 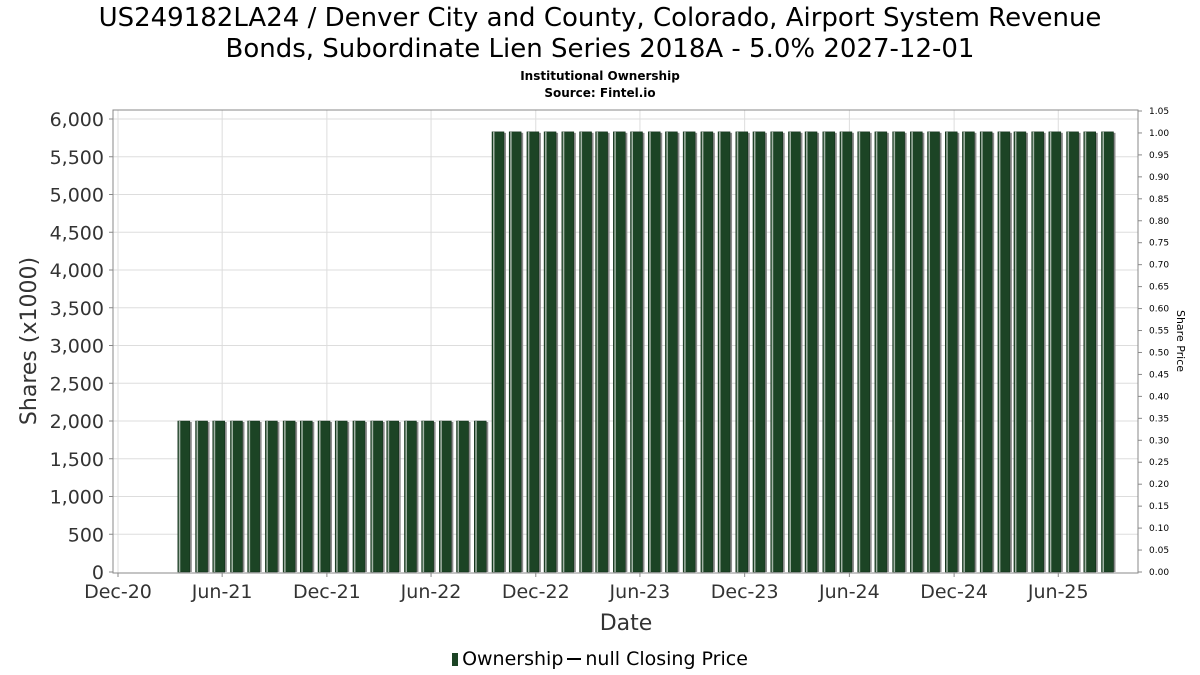 I want to click on x-tick-label: Dec-22, so click(x=536, y=592).